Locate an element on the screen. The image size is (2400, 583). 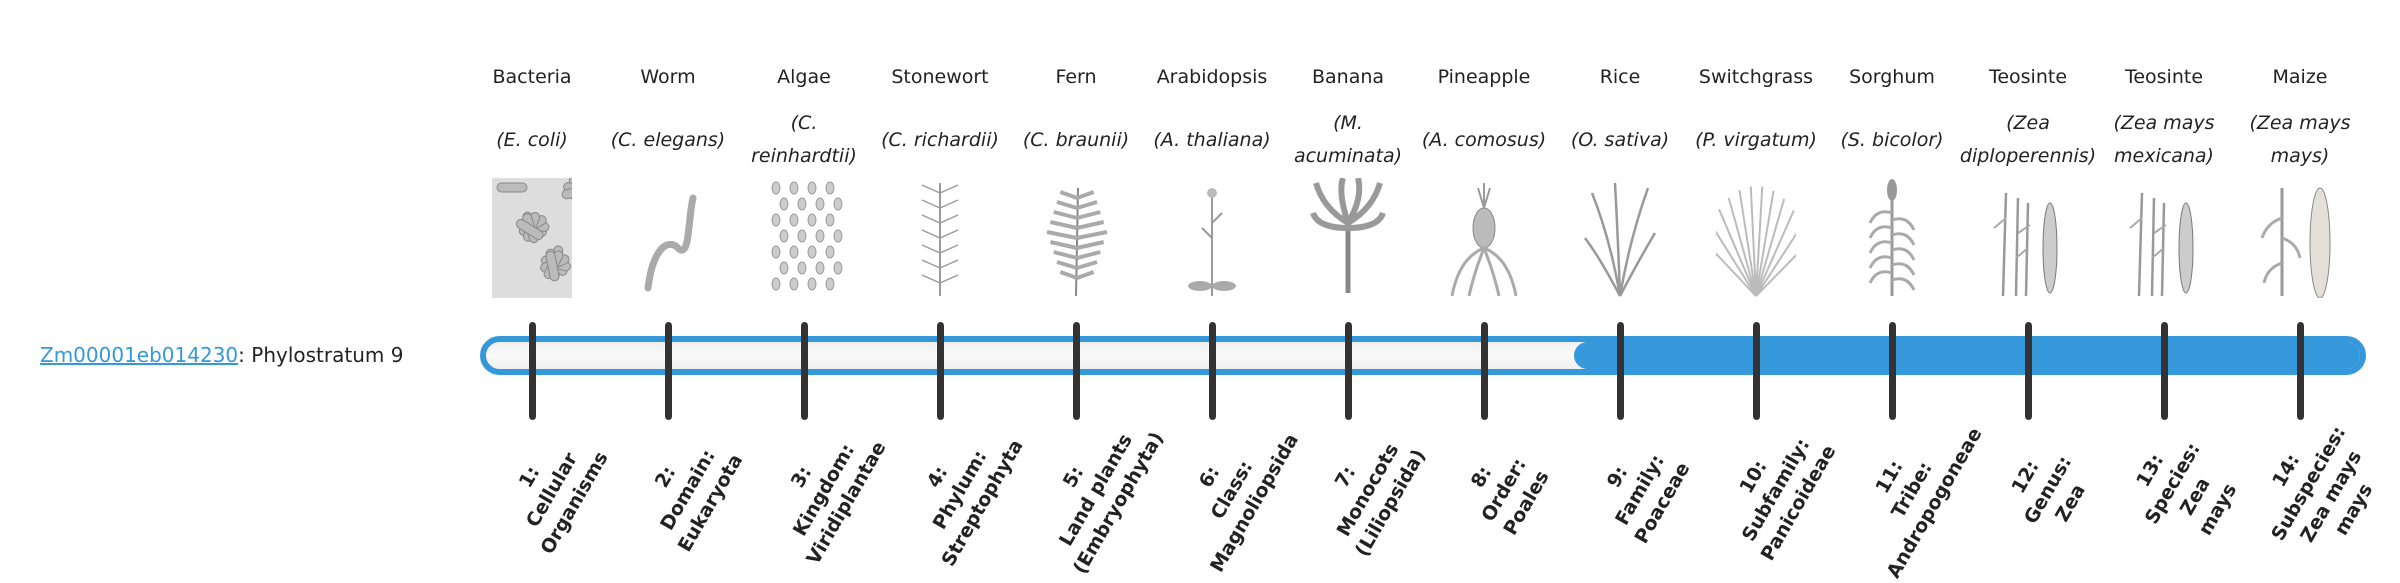
phylostratum-text: : Phylostratum 9 is located at coordinates (320, 355).